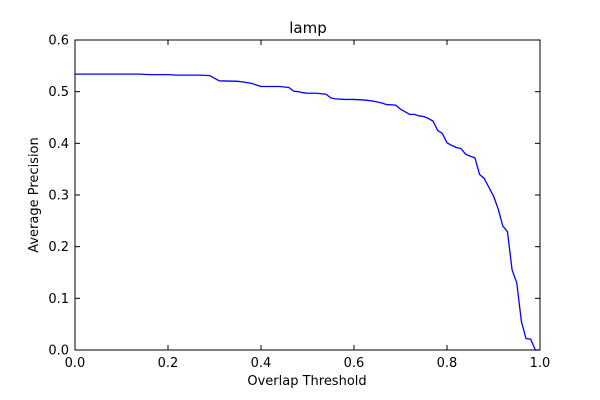 The width and height of the screenshot is (600, 400). What do you see at coordinates (58, 196) in the screenshot?
I see `y-tick-label: 0.3` at bounding box center [58, 196].